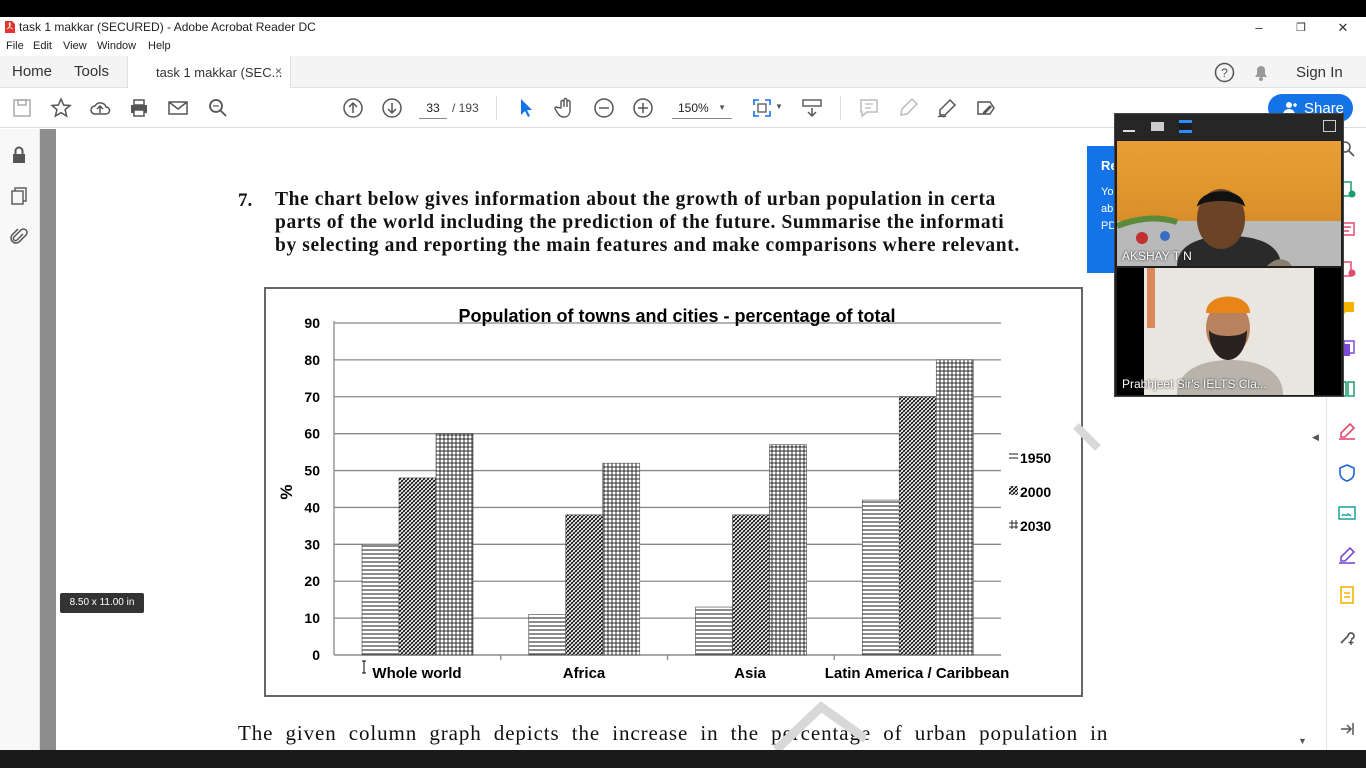  What do you see at coordinates (1107, 192) in the screenshot?
I see `notification-line: Yo` at bounding box center [1107, 192].